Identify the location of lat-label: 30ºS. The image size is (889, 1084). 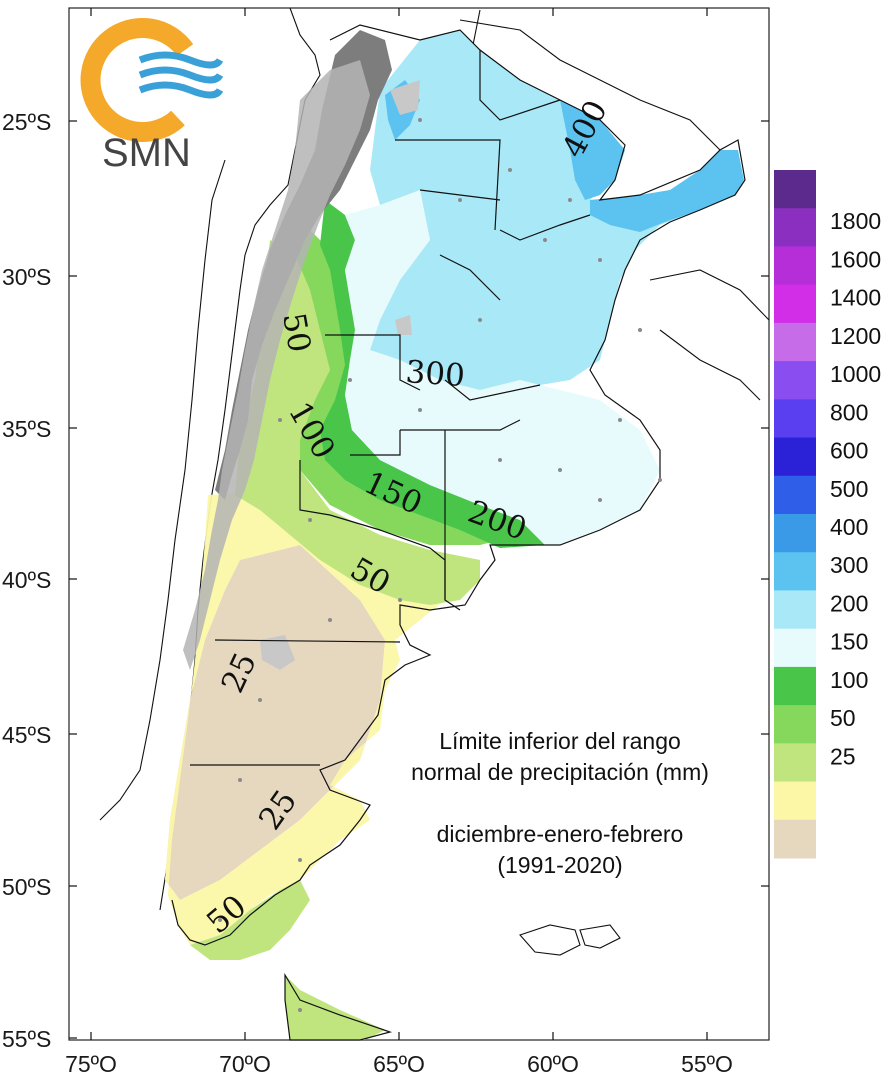
(26, 277).